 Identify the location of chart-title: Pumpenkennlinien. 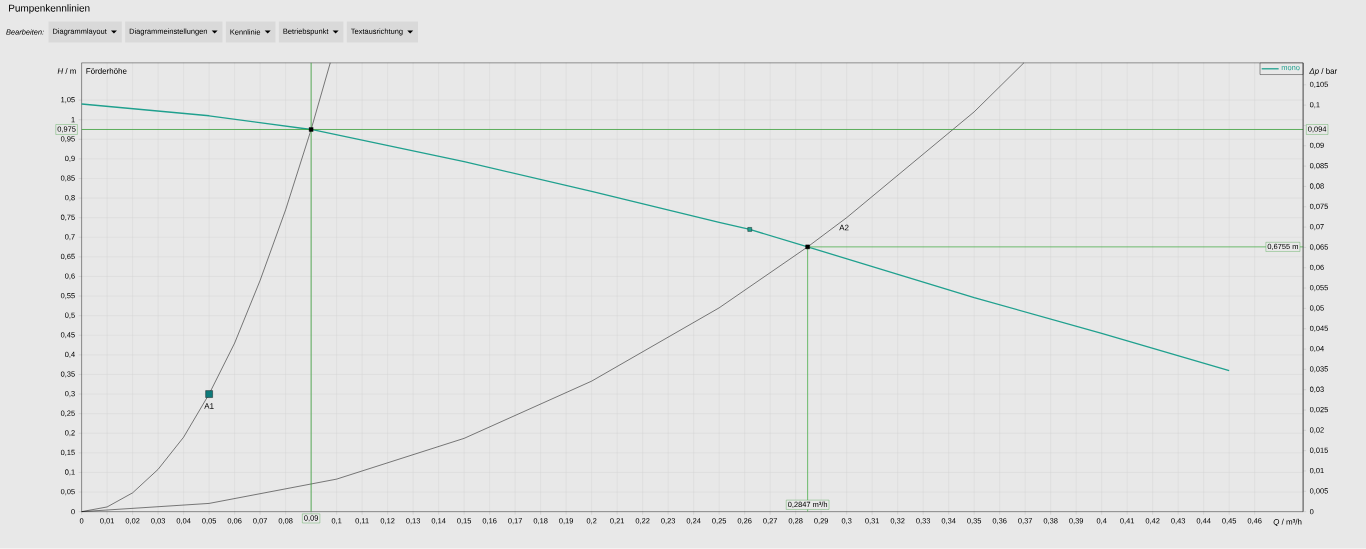
(49, 9).